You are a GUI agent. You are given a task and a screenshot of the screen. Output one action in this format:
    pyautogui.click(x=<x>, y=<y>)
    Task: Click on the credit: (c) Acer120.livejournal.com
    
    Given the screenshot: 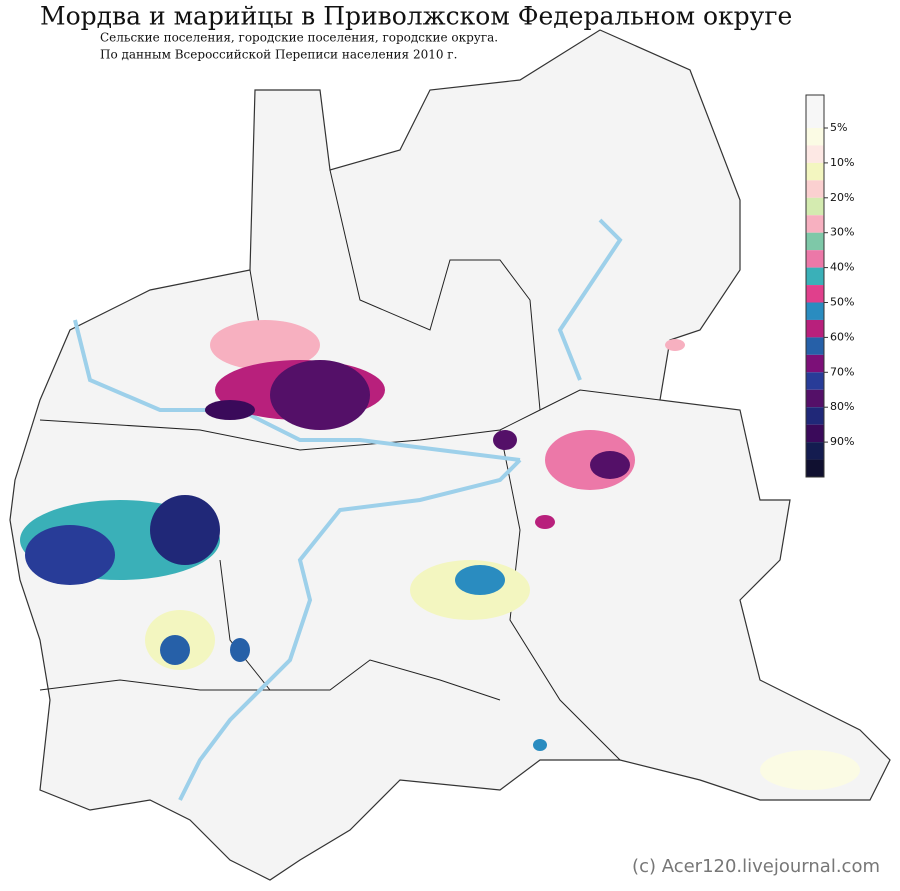 What is the action you would take?
    pyautogui.click(x=756, y=866)
    